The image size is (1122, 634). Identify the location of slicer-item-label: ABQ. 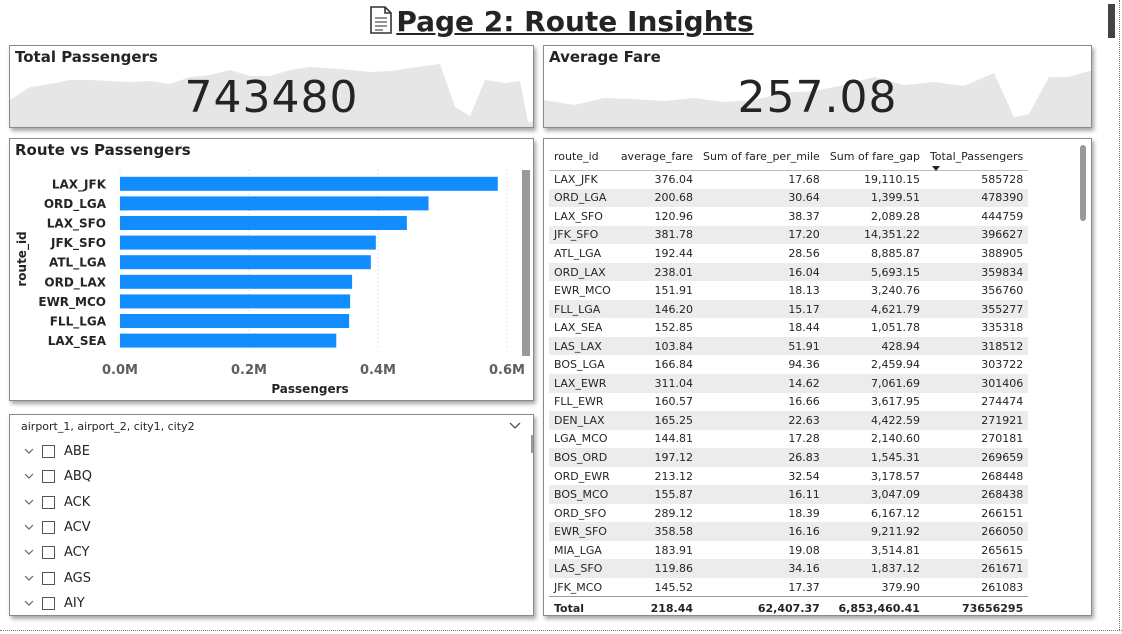
(78, 477).